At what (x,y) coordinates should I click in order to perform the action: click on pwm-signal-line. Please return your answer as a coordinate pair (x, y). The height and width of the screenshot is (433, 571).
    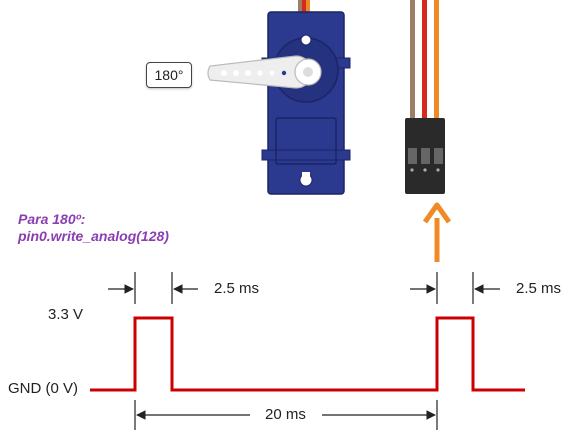
    Looking at the image, I should click on (307, 354).